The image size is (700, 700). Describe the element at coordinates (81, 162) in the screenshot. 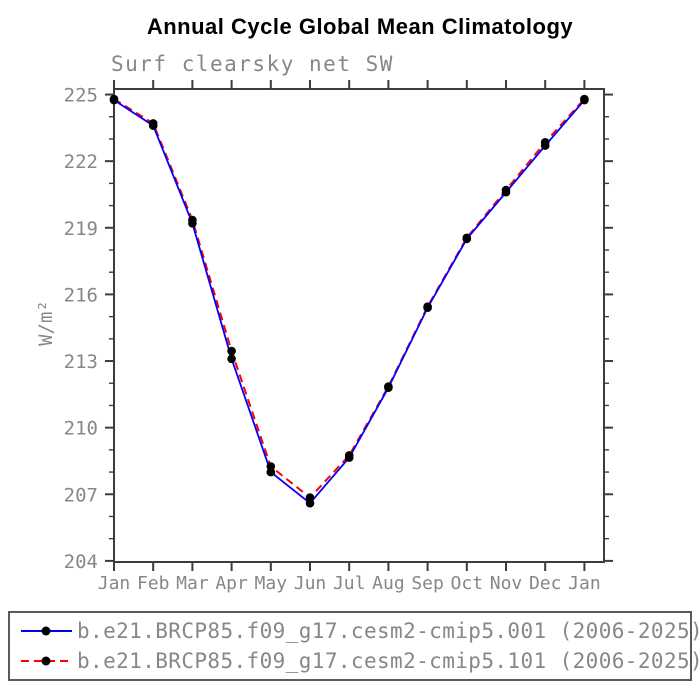

I see `y-tick-label: 222` at that location.